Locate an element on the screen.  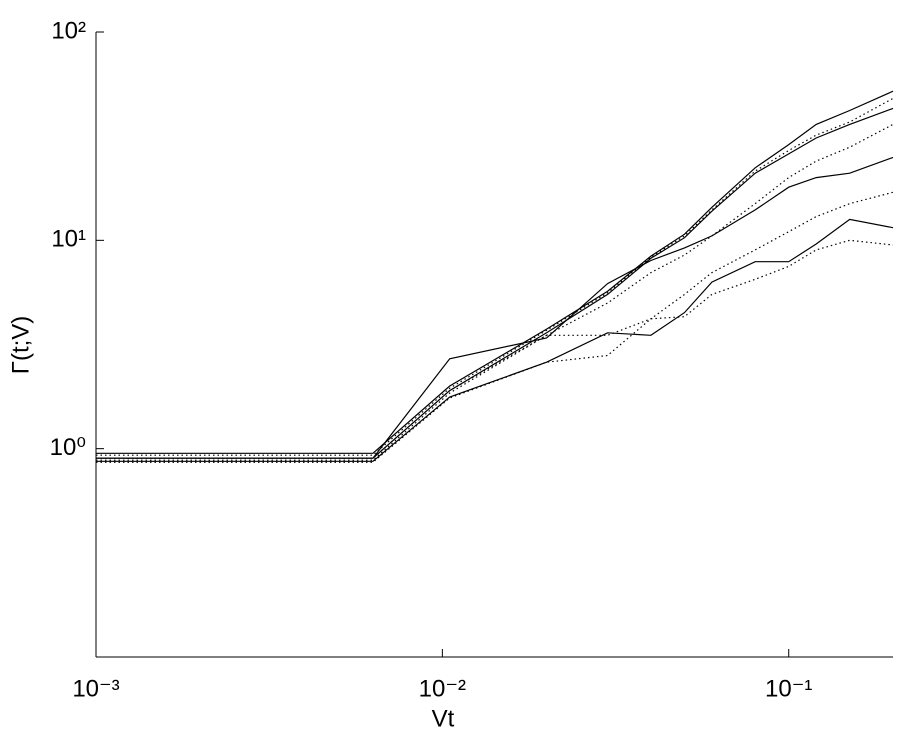
x-tick-label: 10⁻³ is located at coordinates (95, 688).